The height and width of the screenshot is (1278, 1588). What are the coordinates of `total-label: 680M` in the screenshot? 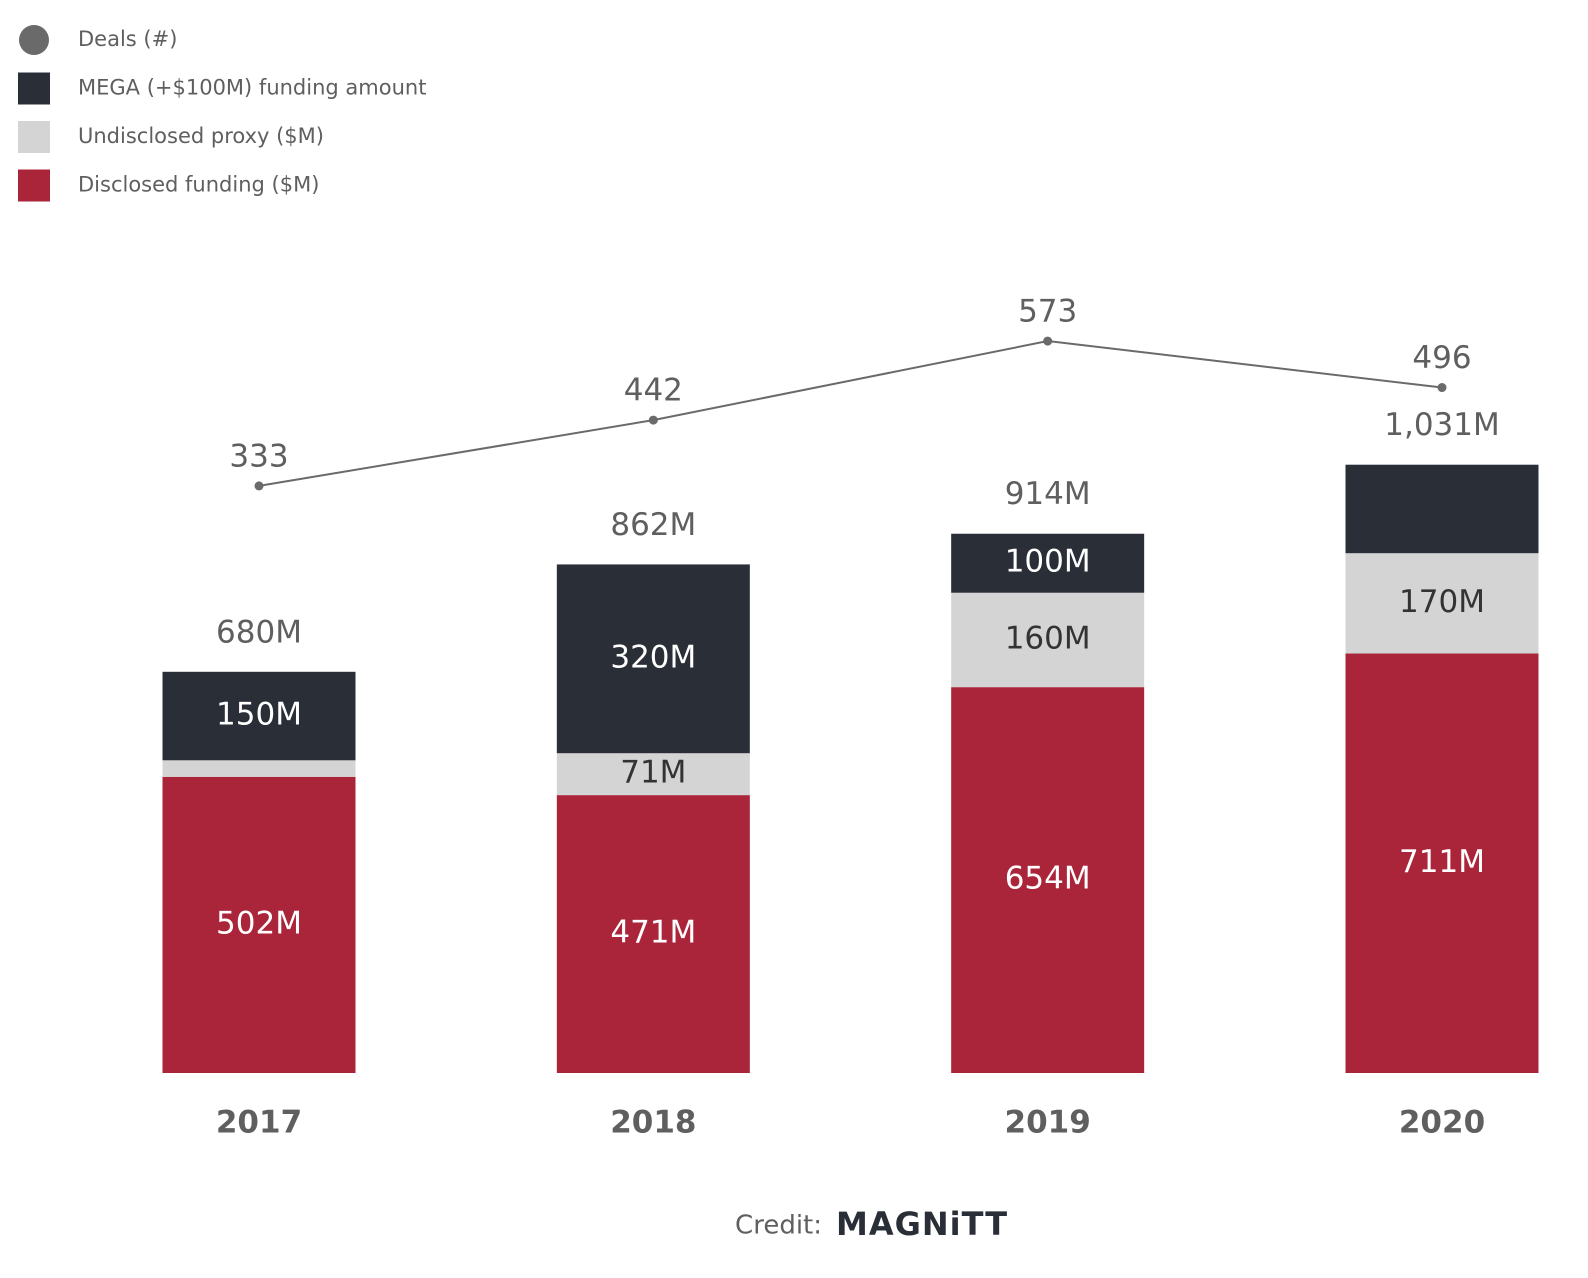 It's located at (259, 632).